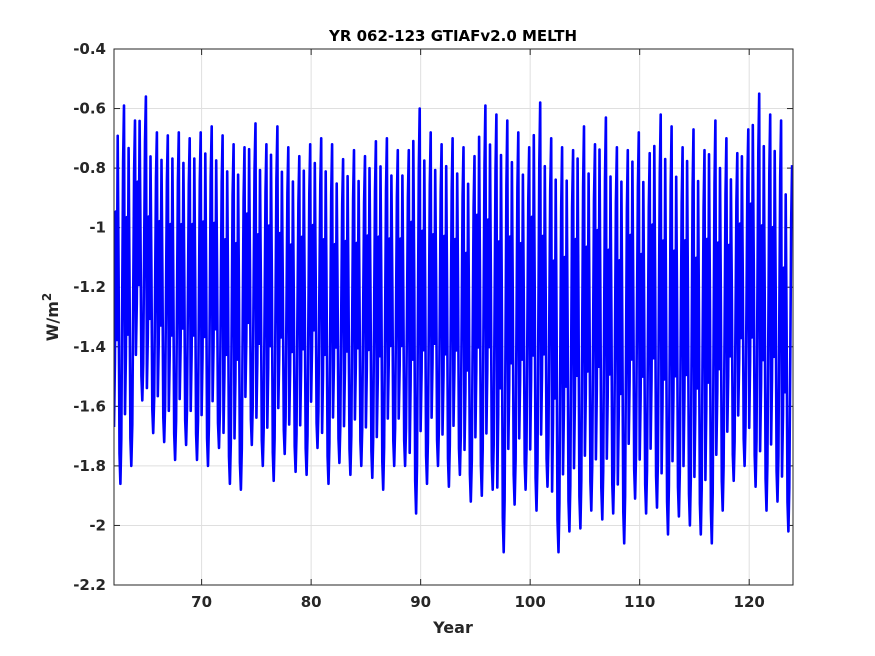 The width and height of the screenshot is (875, 656). What do you see at coordinates (639, 602) in the screenshot?
I see `x-tick-label: 110` at bounding box center [639, 602].